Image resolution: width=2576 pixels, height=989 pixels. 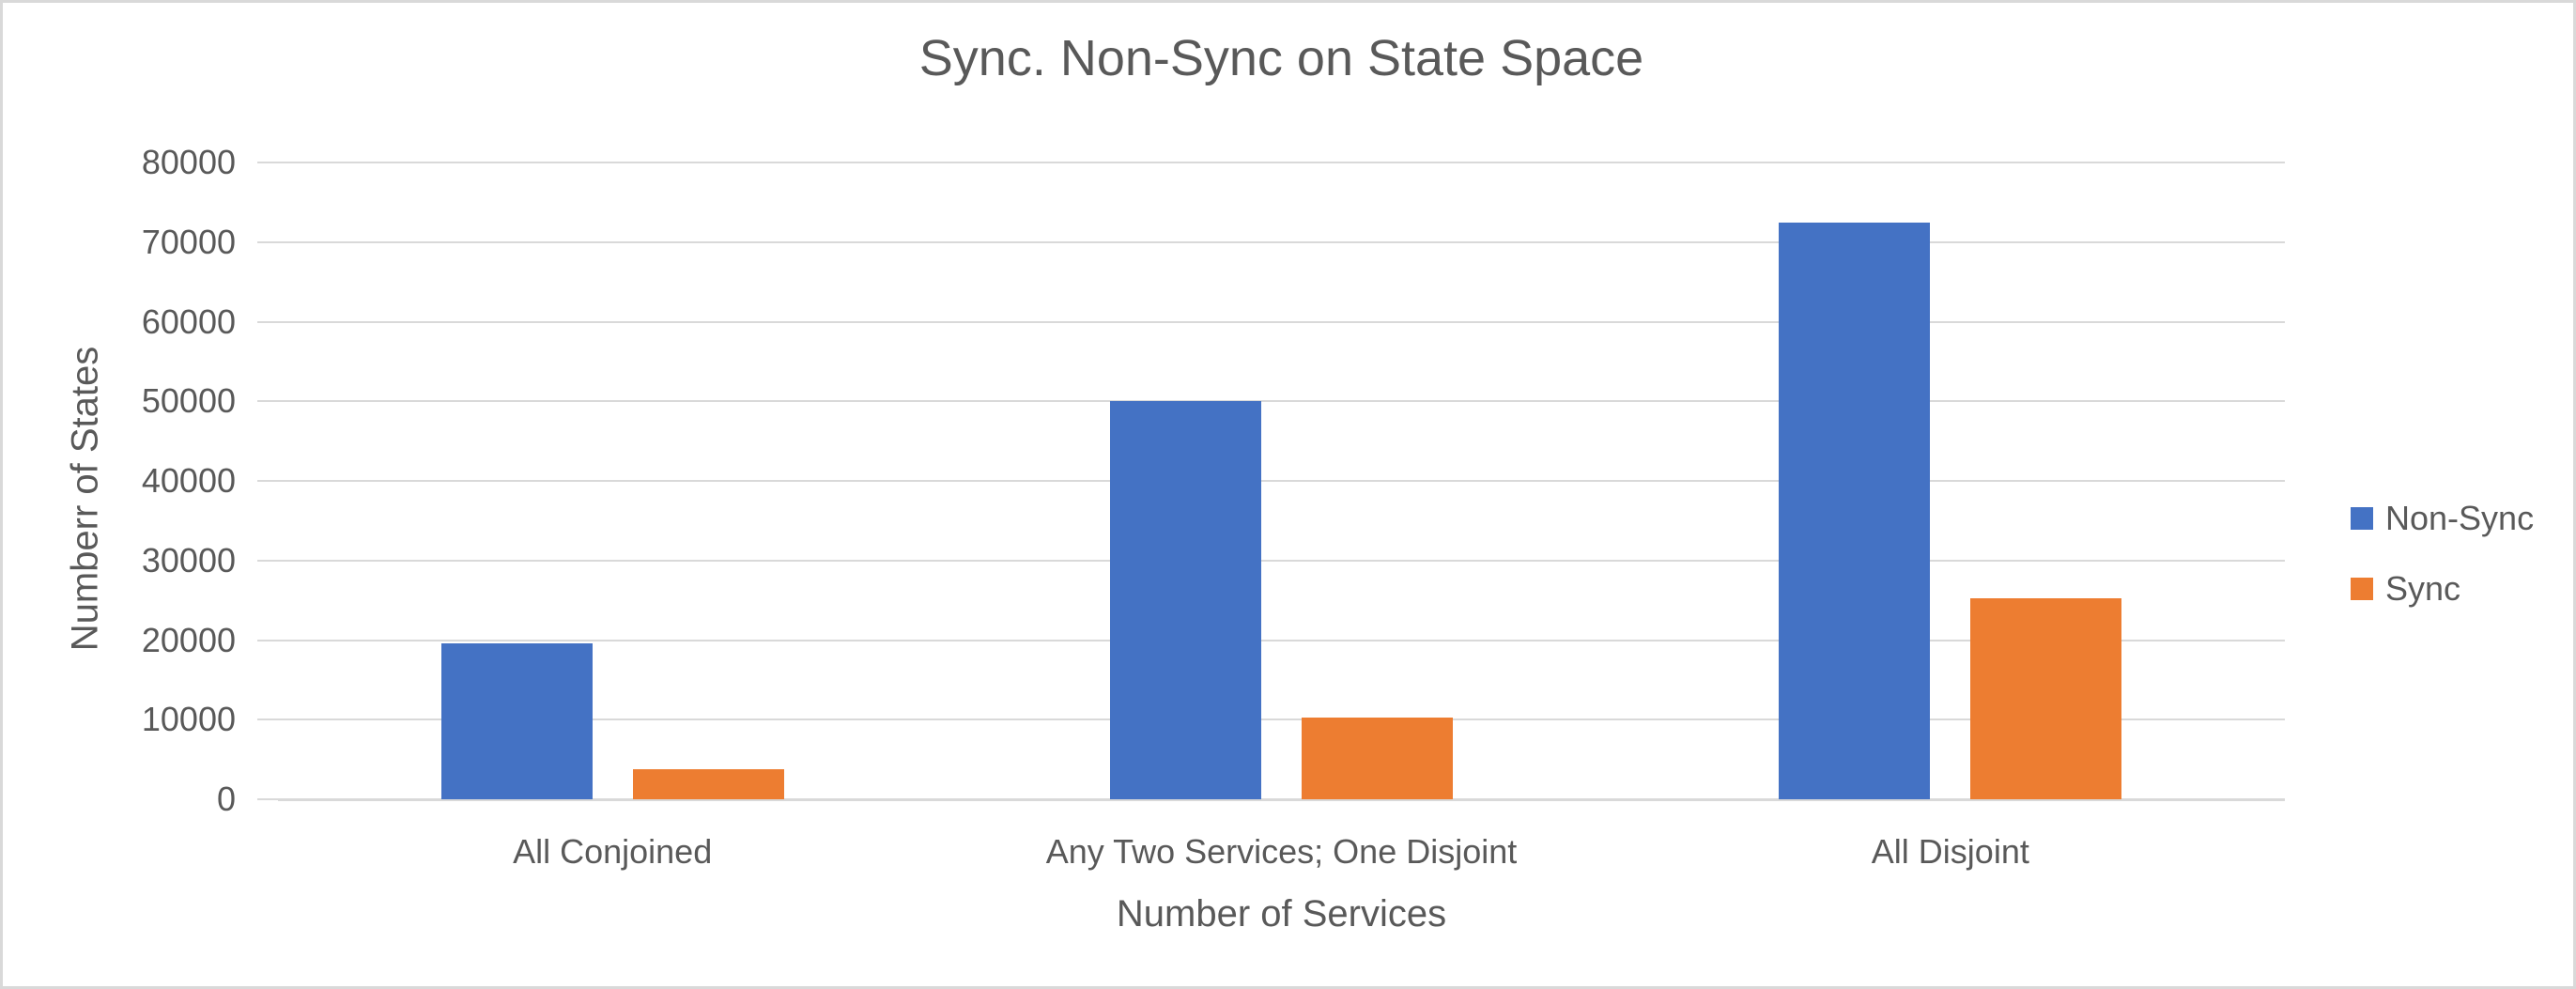 I want to click on bar-sync-all-conjoined, so click(x=708, y=783).